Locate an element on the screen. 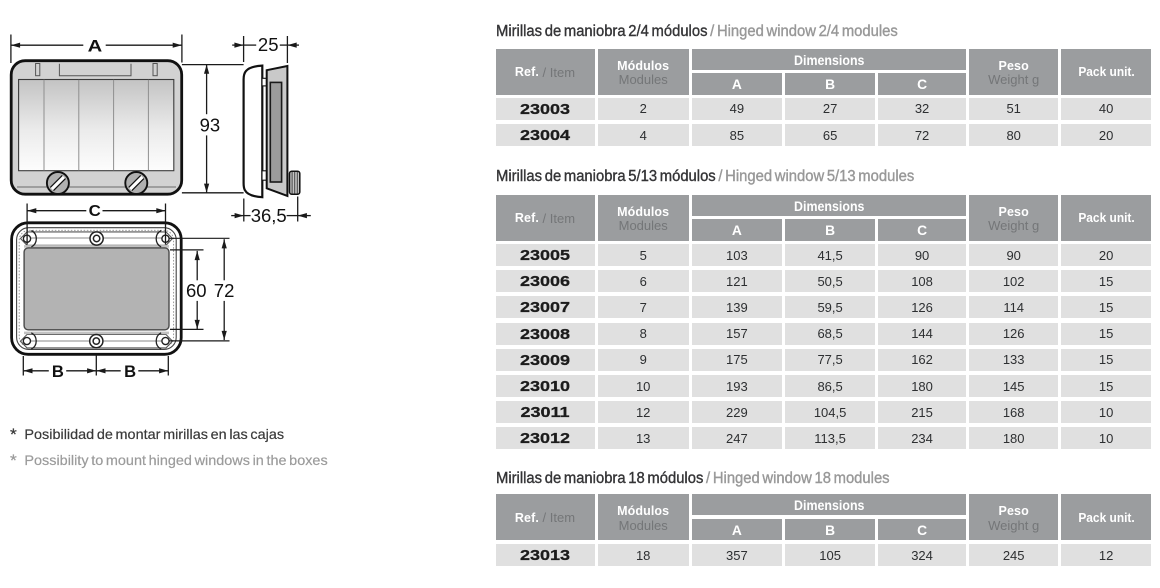 Image resolution: width=1160 pixels, height=588 pixels. svg-text: 60 is located at coordinates (196, 290).